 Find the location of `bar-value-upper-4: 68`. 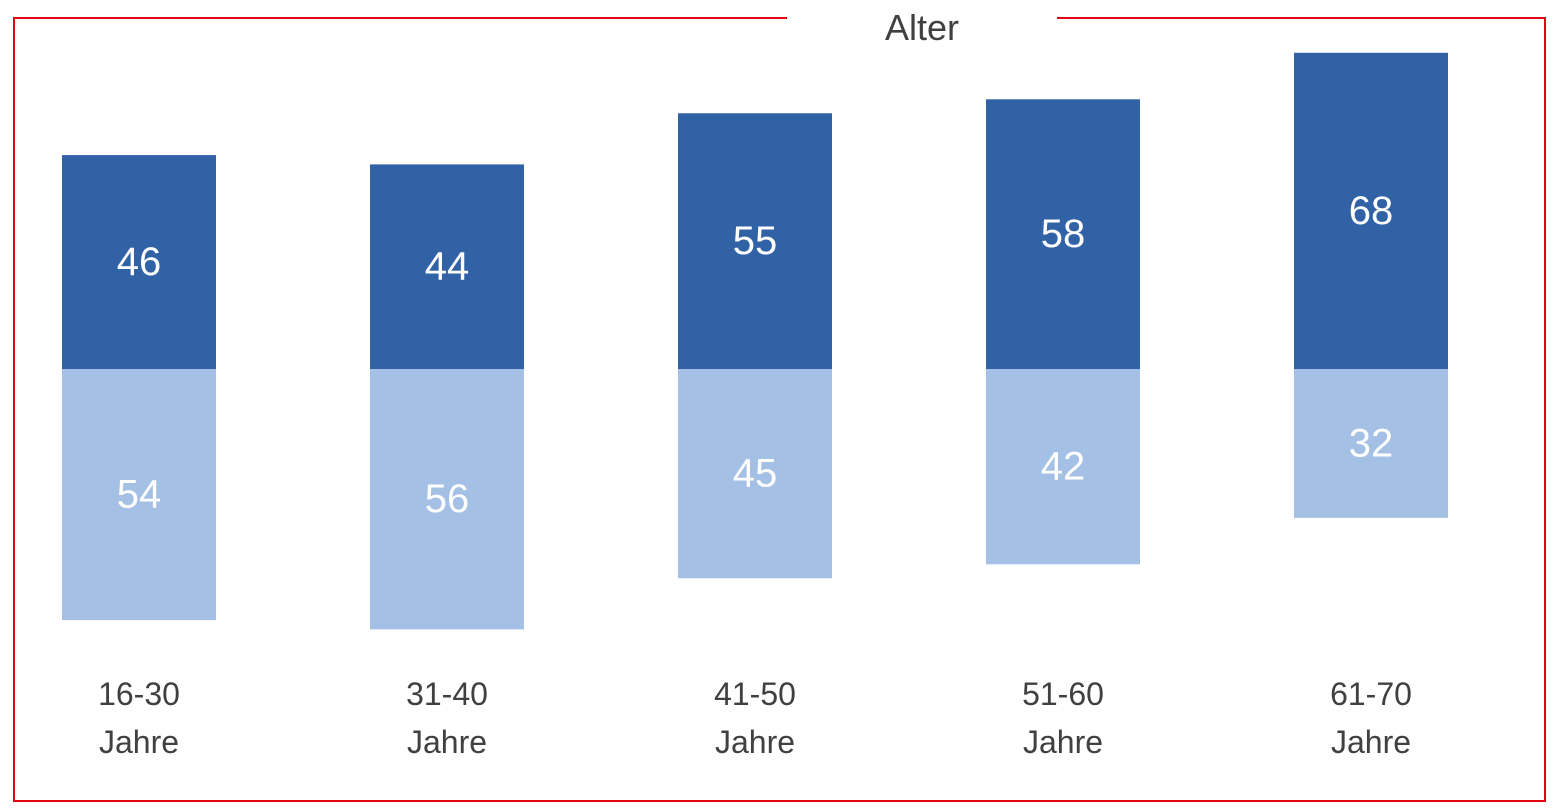

bar-value-upper-4: 68 is located at coordinates (1371, 211).